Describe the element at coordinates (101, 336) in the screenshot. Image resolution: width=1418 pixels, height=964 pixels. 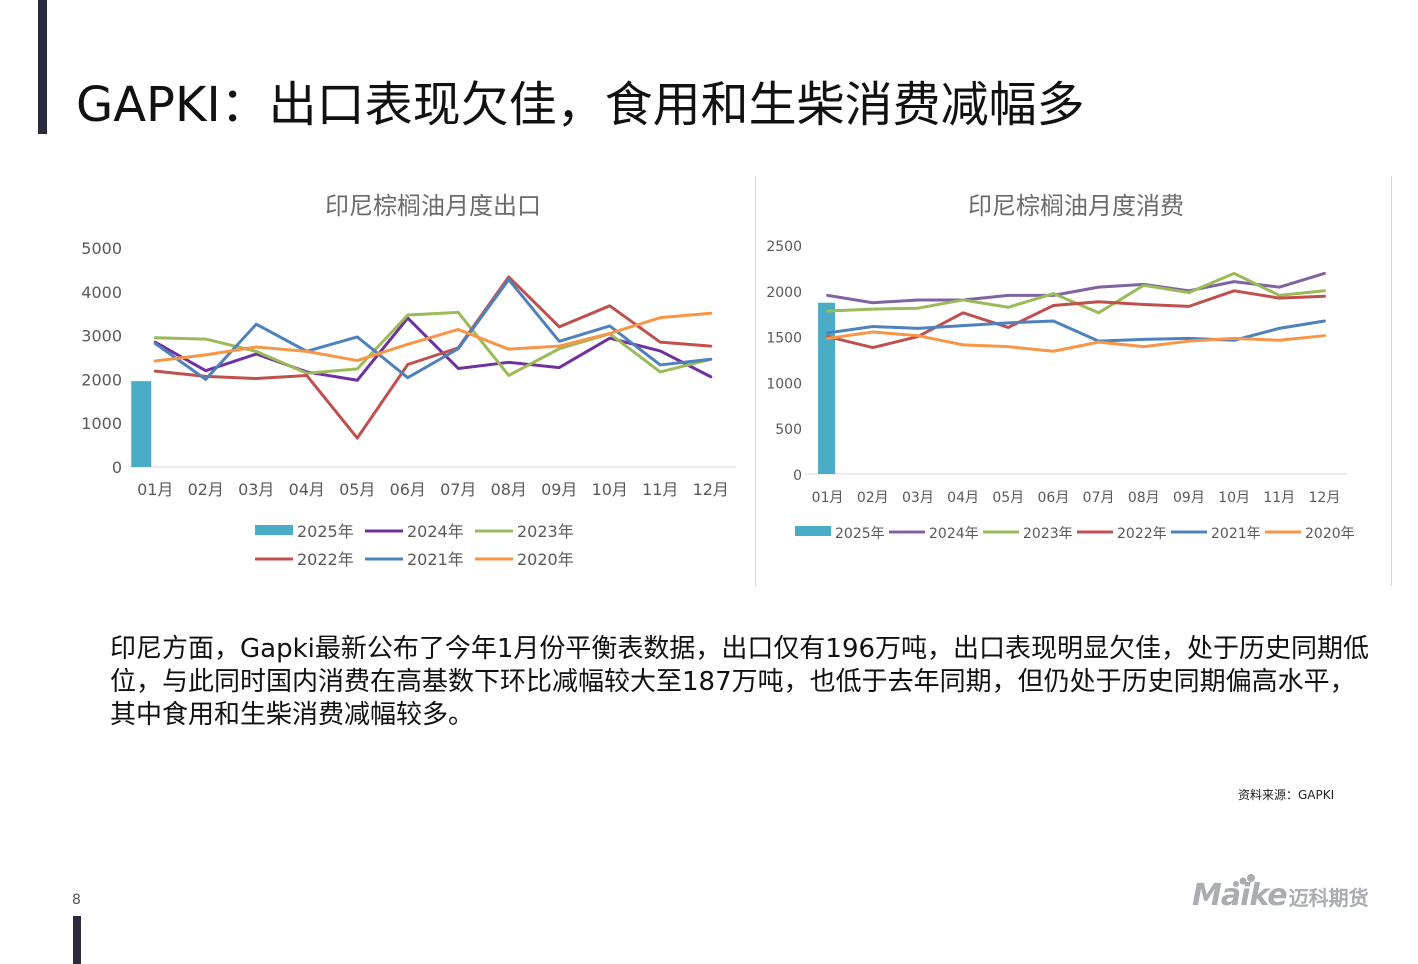
I see `y-tick-label: 3000` at that location.